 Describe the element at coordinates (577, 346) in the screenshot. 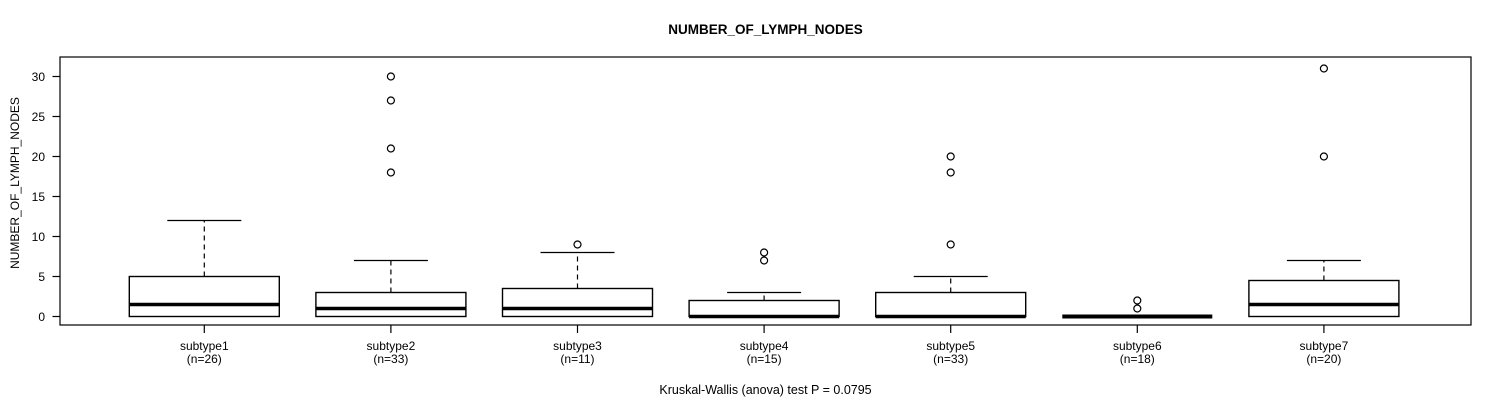

I see `x-tick-label: subtype3` at that location.